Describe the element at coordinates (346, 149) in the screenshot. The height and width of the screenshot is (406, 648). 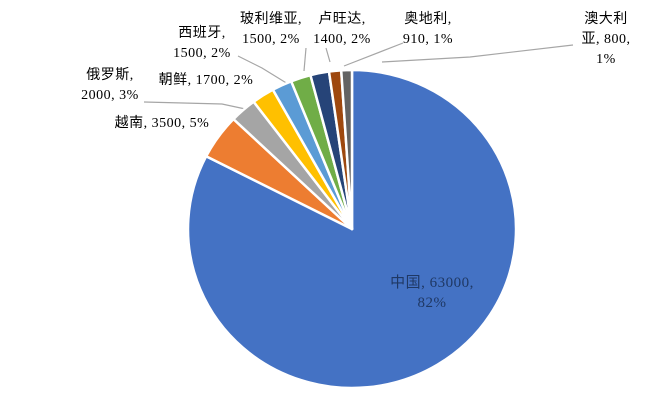
I see `pie-slice-australia` at that location.